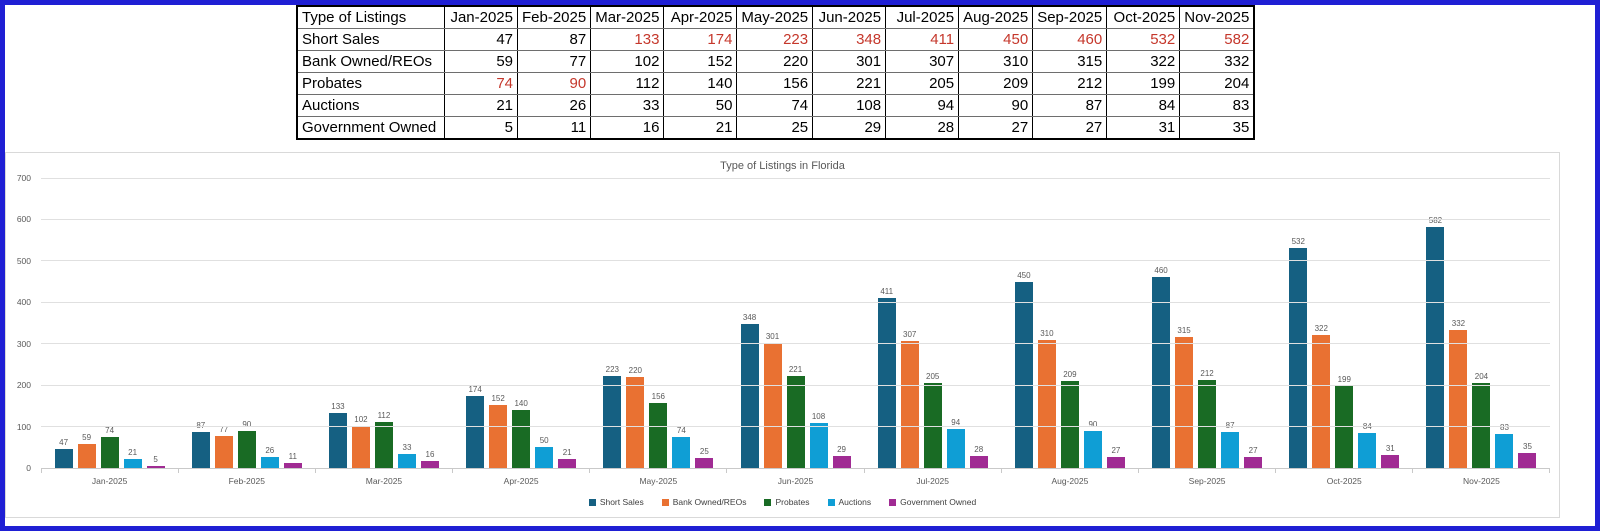 The image size is (1600, 531). Describe the element at coordinates (700, 17) in the screenshot. I see `table-header-month: Apr-2025` at that location.